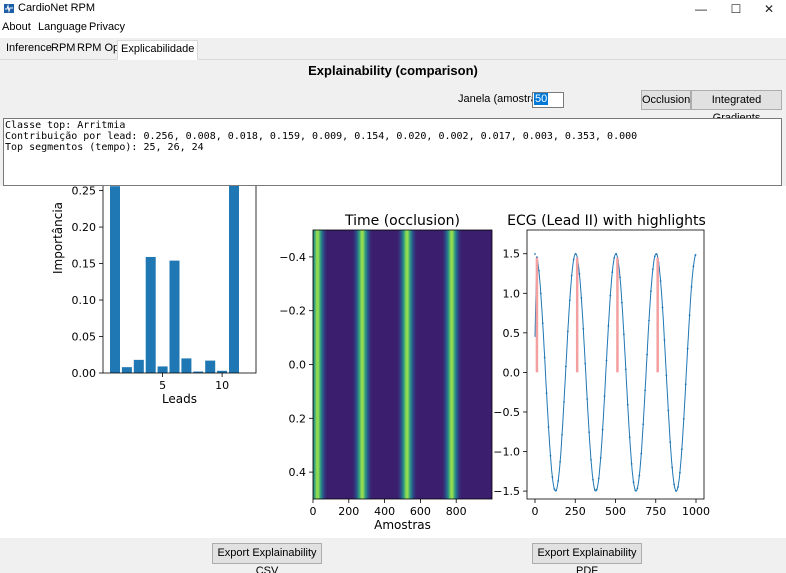 The width and height of the screenshot is (786, 573). Describe the element at coordinates (84, 264) in the screenshot. I see `lead-y-tick-label: 0.15` at that location.